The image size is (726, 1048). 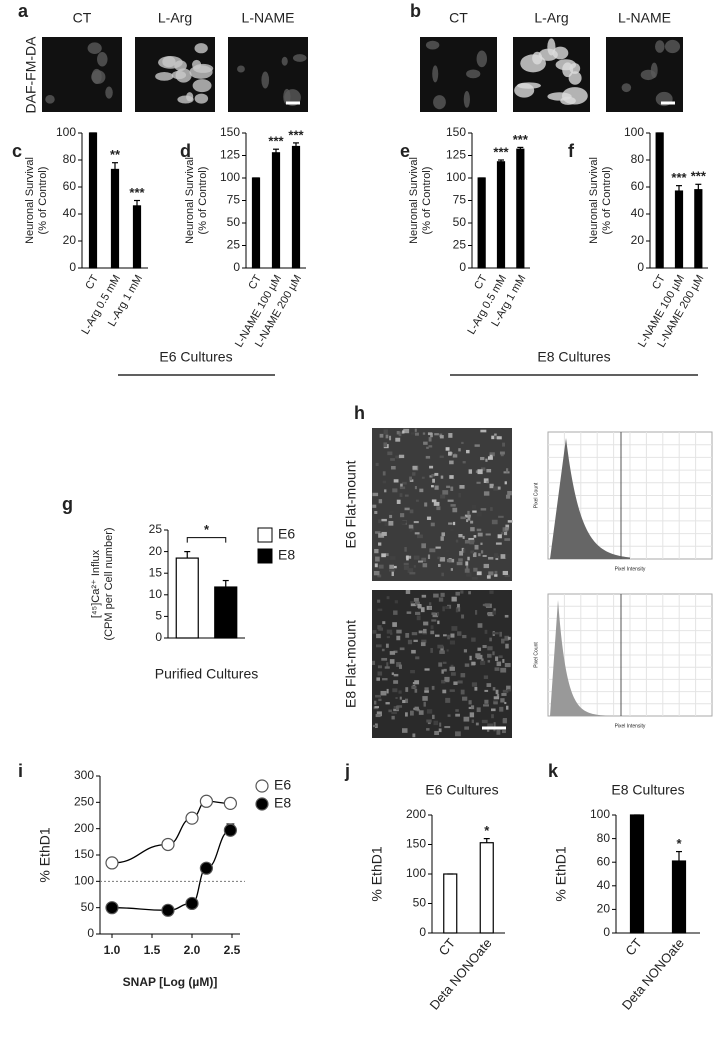 What do you see at coordinates (232, 950) in the screenshot?
I see `x-tick-label: 2.5` at bounding box center [232, 950].